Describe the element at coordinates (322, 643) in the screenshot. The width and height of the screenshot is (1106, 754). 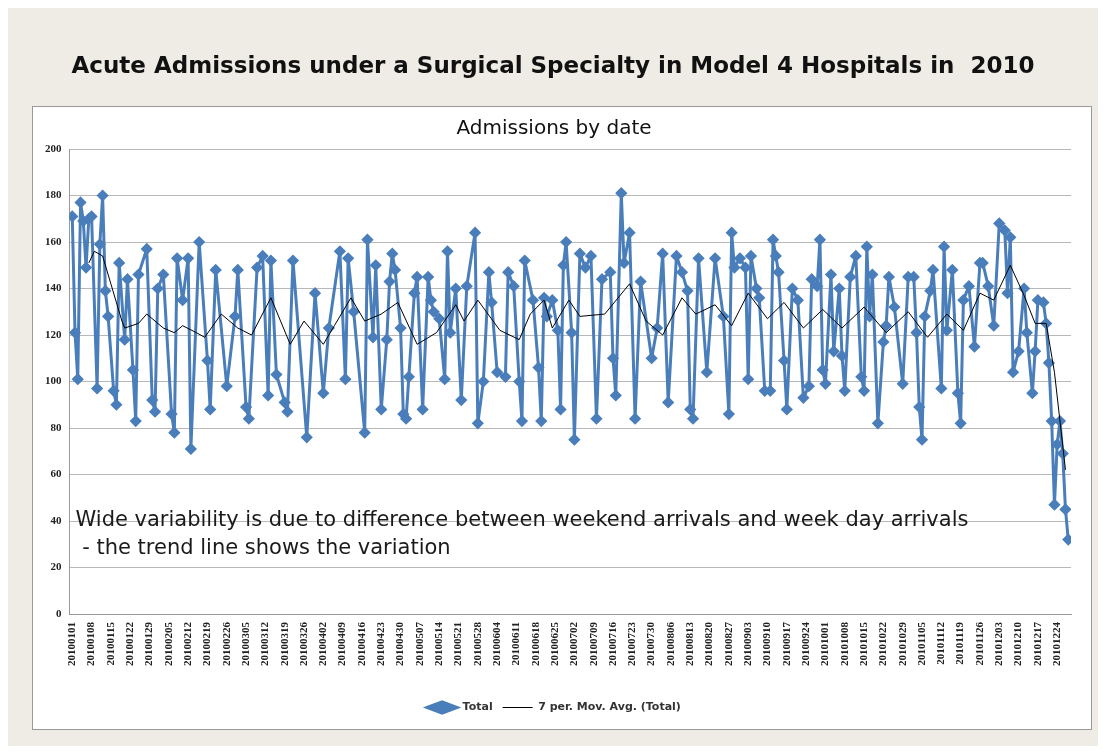
I see `x-tick-label: 20100402` at that location.